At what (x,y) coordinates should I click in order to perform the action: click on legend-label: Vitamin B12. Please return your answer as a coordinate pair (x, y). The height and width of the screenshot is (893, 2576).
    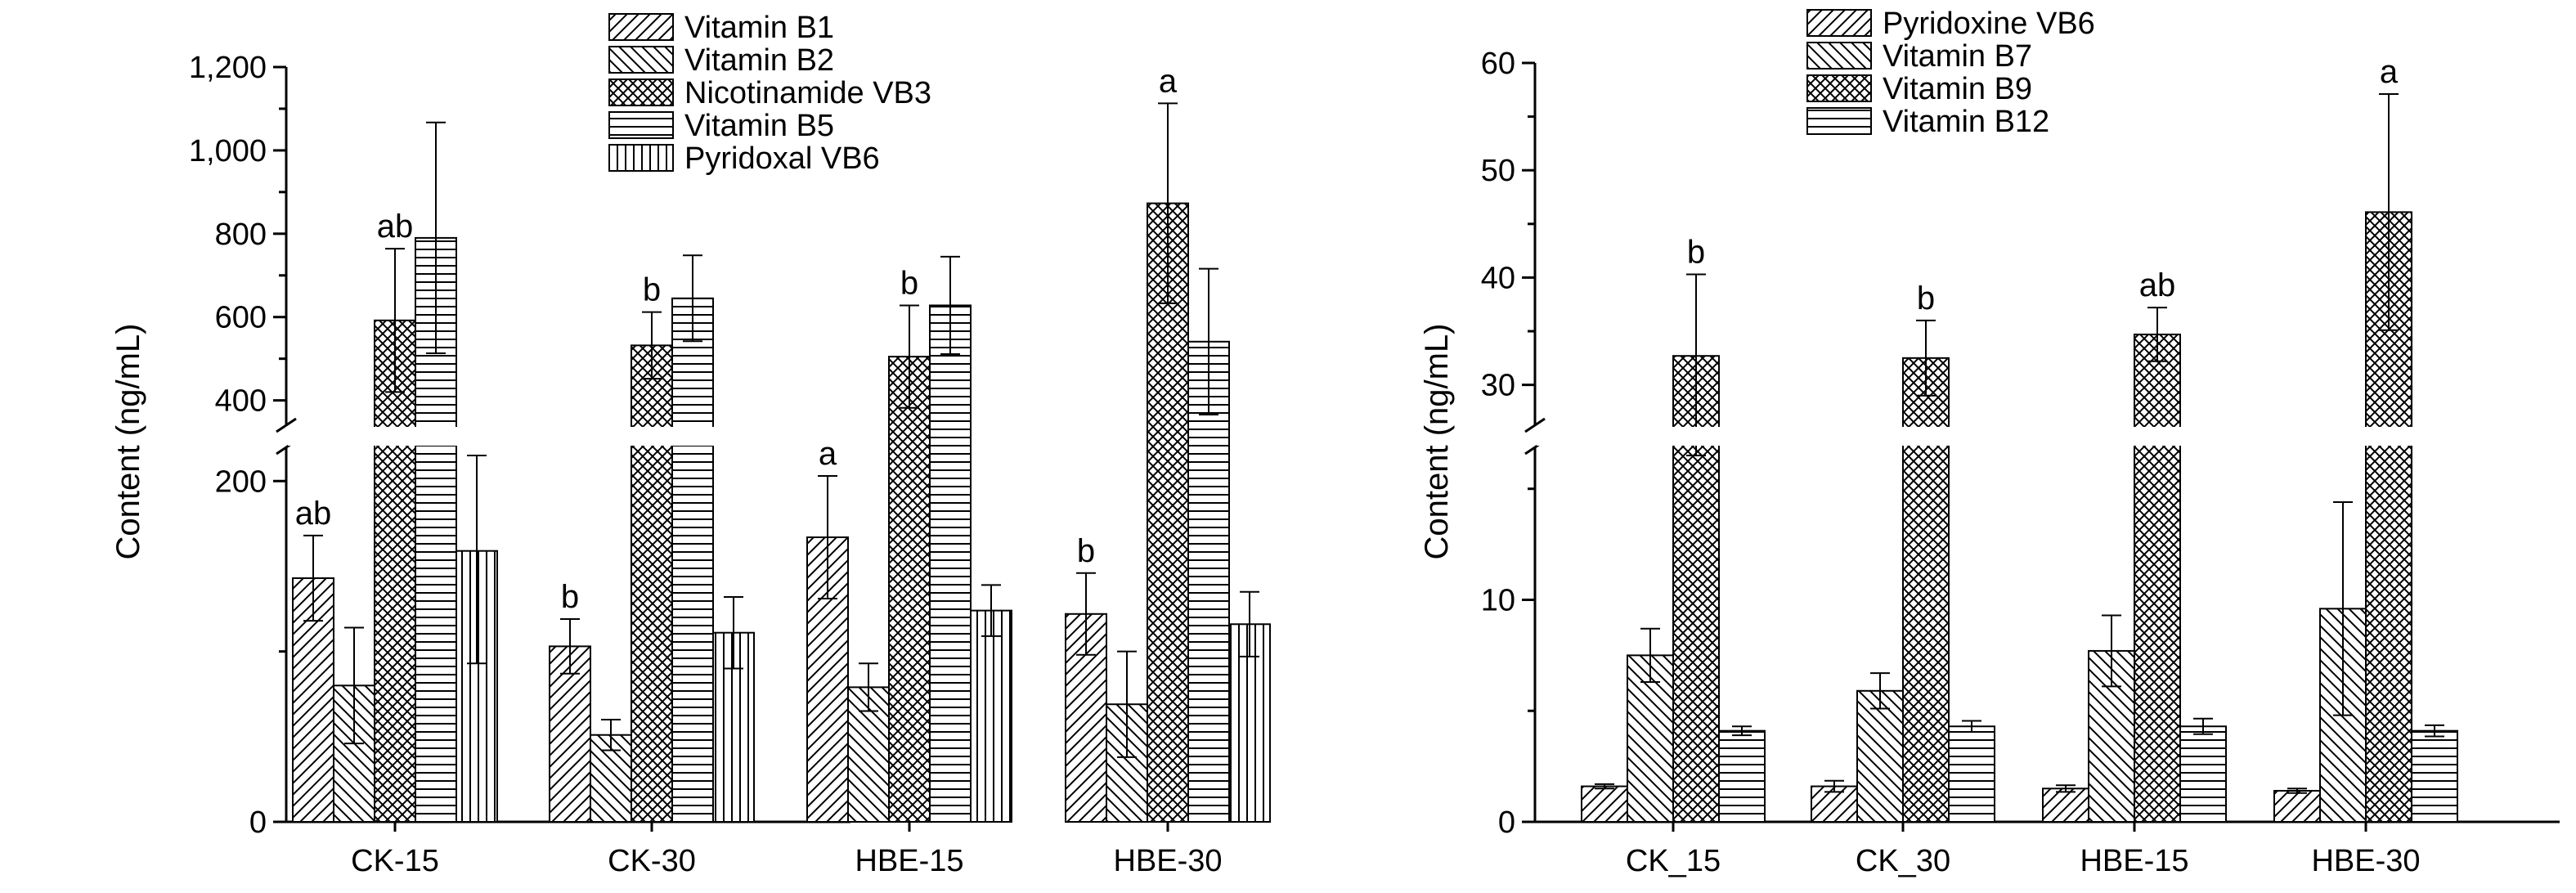
    Looking at the image, I should click on (1966, 122).